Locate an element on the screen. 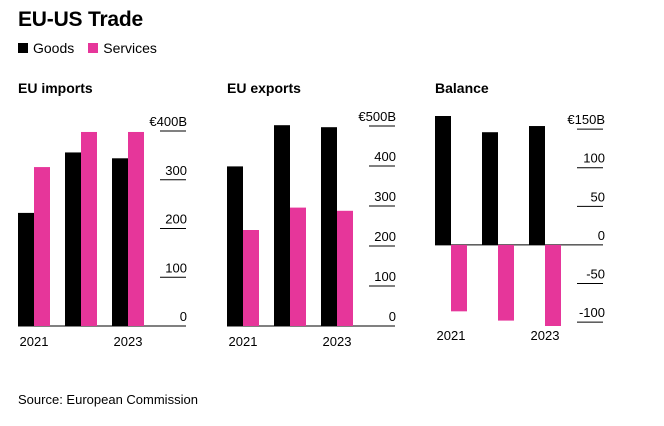 Image resolution: width=664 pixels, height=426 pixels. exports-ytick-label: 400 is located at coordinates (385, 156).